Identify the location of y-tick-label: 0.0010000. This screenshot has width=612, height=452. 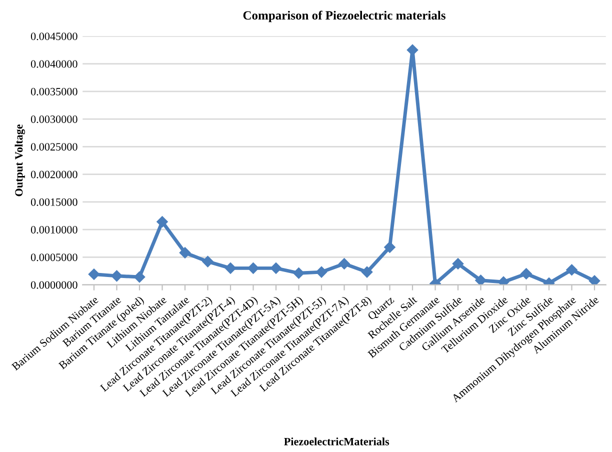
(54, 230).